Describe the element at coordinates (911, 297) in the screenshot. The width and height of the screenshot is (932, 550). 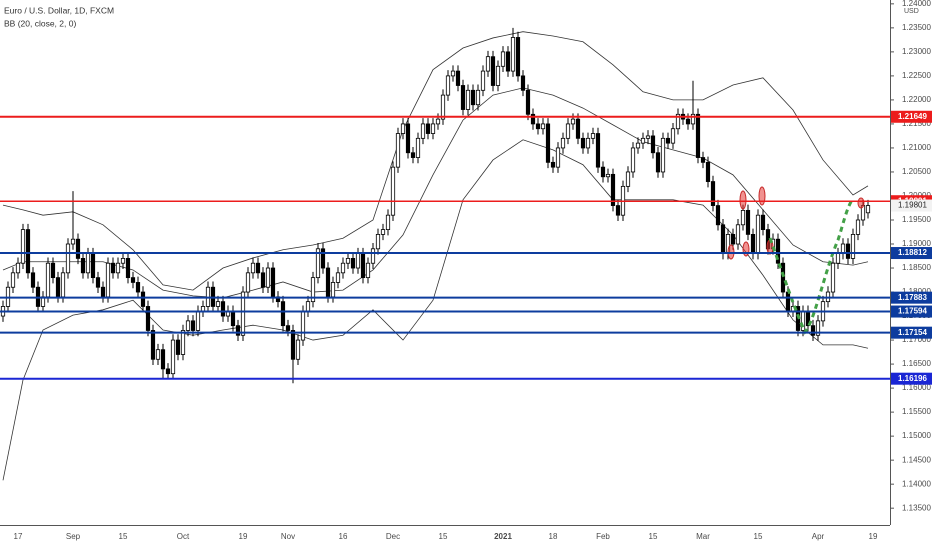
I see `price-level-tag` at that location.